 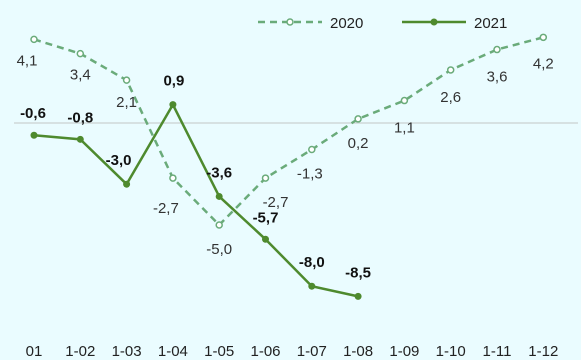 What do you see at coordinates (450, 97) in the screenshot?
I see `data-label-2020: 2,6` at bounding box center [450, 97].